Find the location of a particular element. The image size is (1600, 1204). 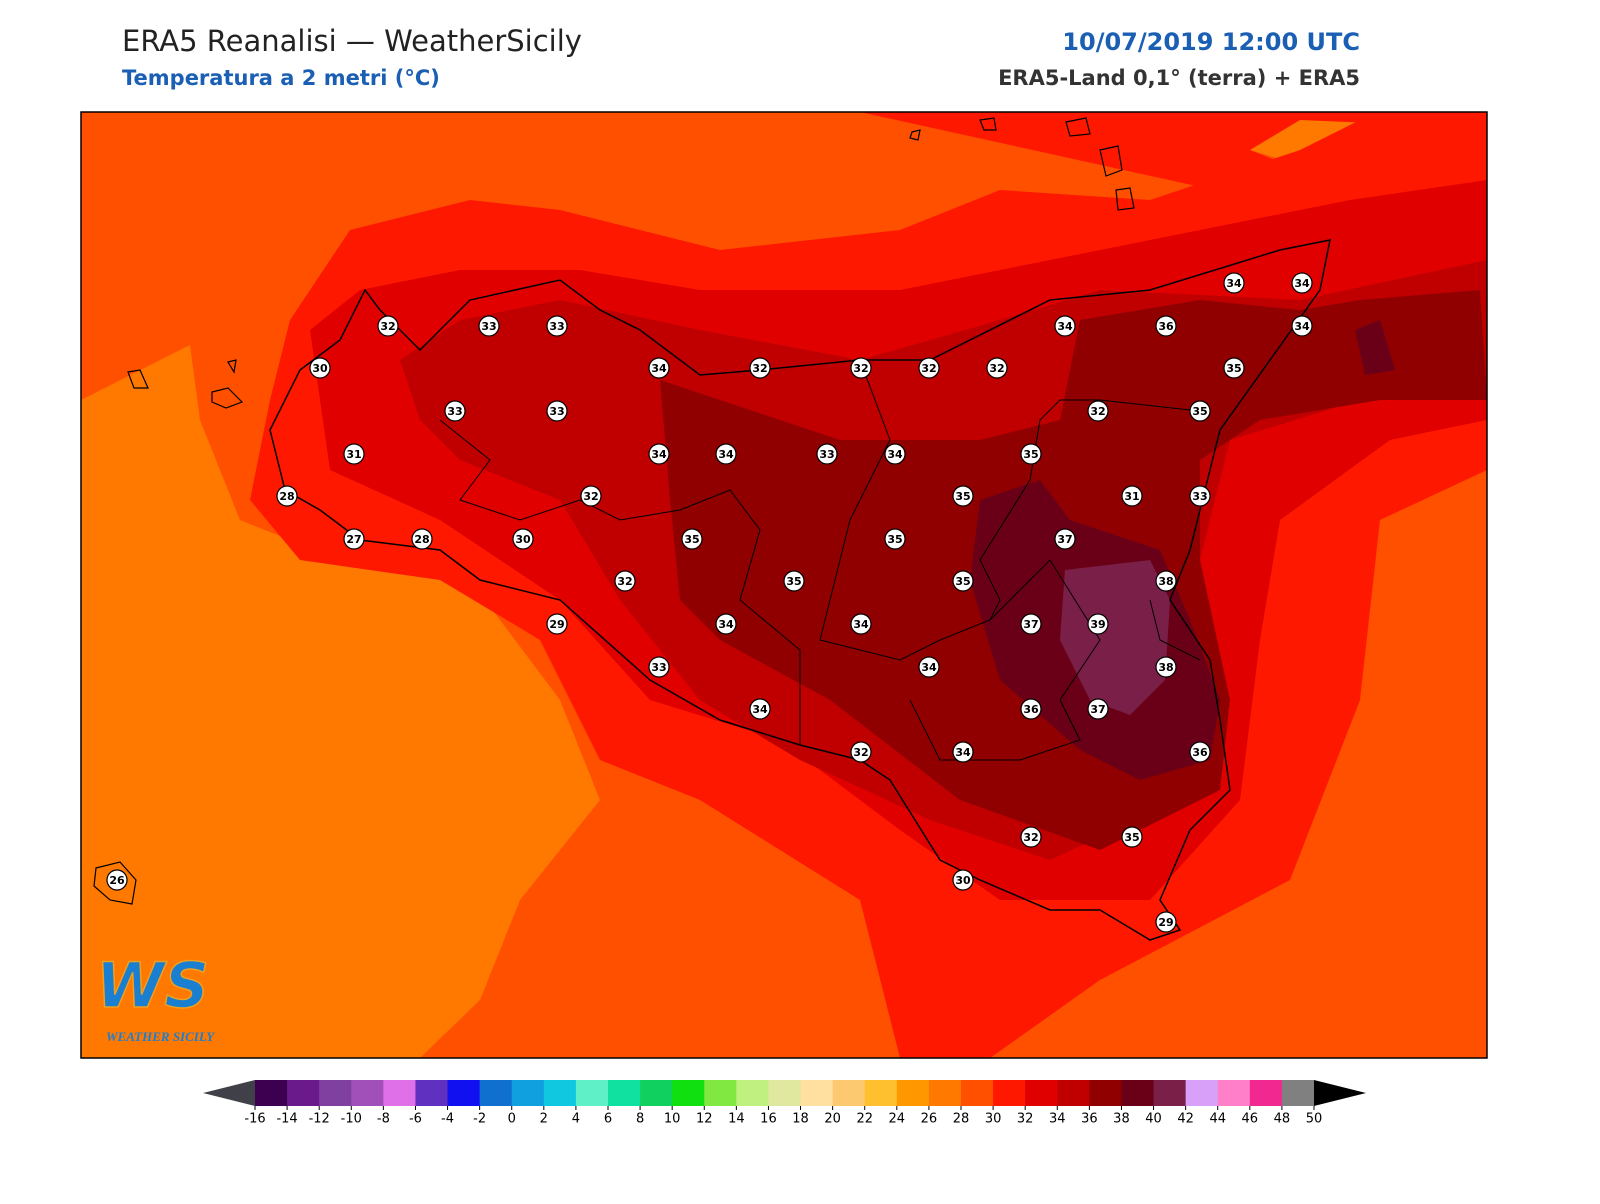

colorbar-tick-label: 10 is located at coordinates (672, 1119).